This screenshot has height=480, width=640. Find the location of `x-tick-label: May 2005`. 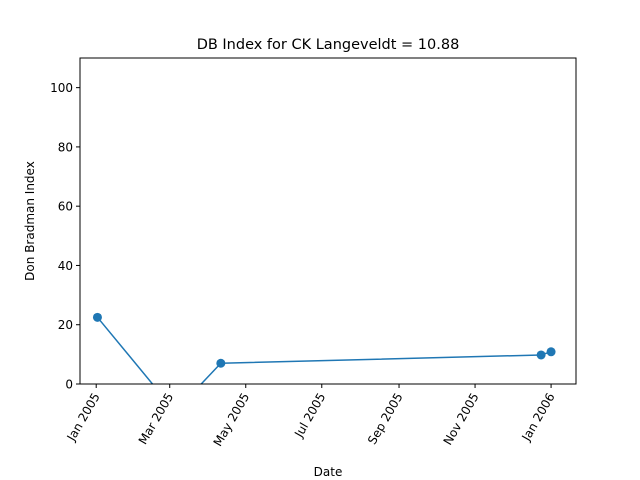

x-tick-label: May 2005 is located at coordinates (232, 420).